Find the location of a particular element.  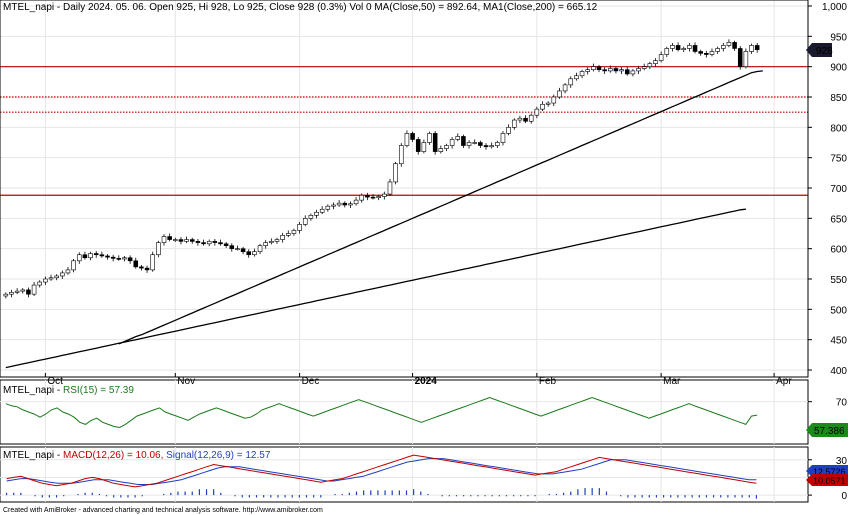

rsi-last-badge-label: 57.386 is located at coordinates (829, 431).